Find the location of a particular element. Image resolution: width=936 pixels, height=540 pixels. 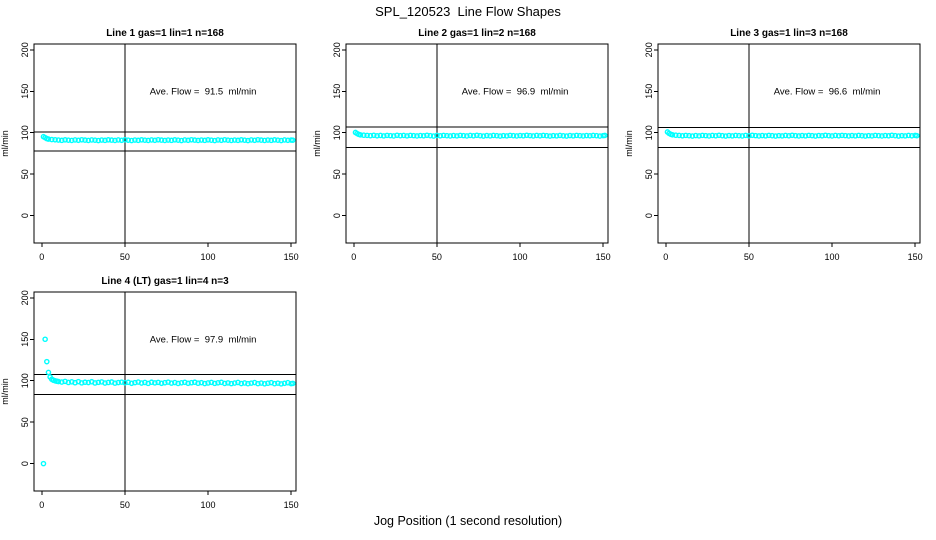

x-tick-label: 0 is located at coordinates (353, 257).